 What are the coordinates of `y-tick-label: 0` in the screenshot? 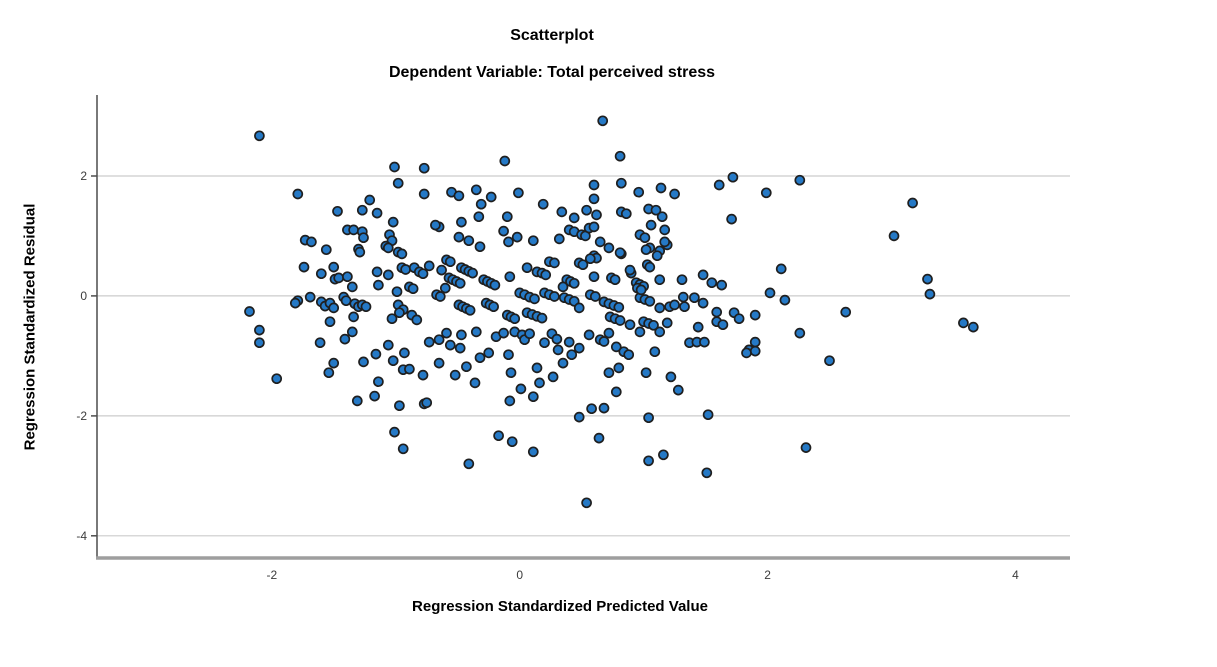 It's located at (83, 296).